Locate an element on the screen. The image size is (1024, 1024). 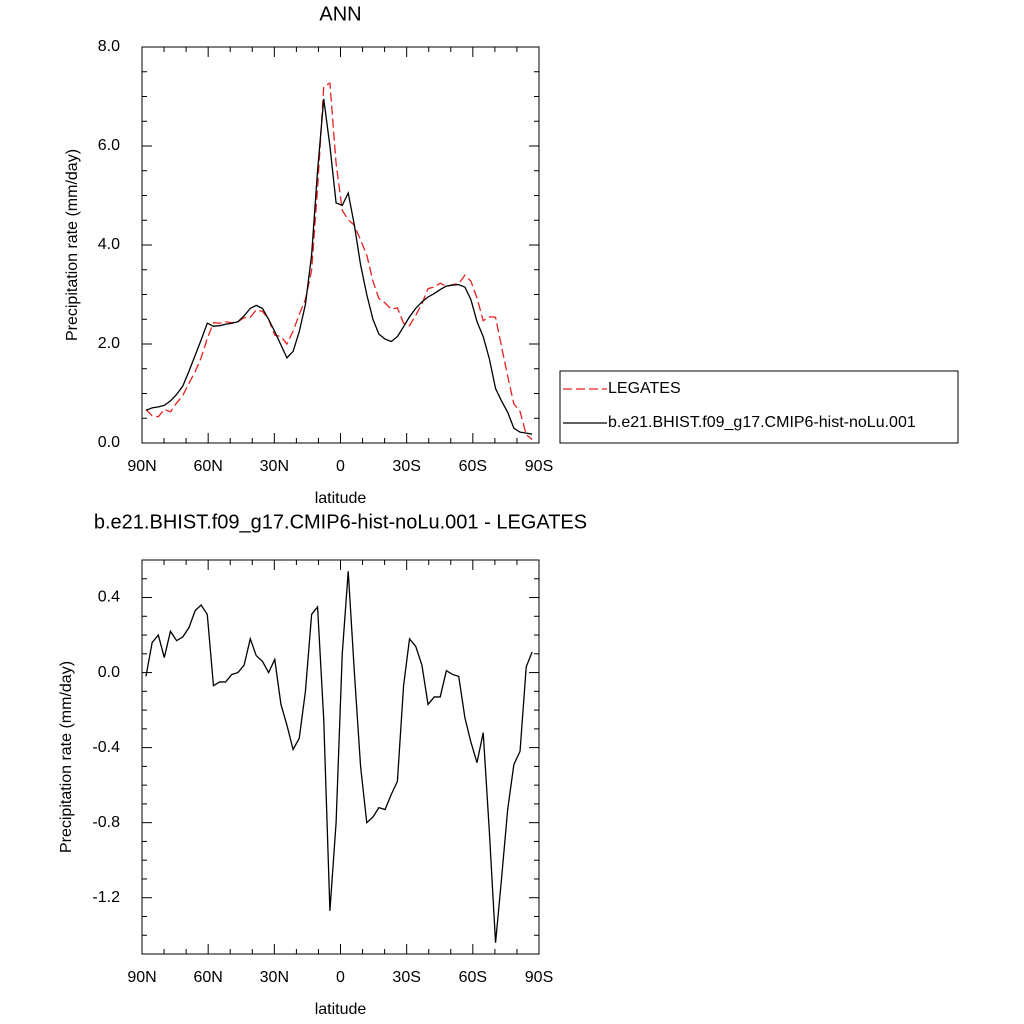
y-tick-label: -1.2 is located at coordinates (106, 897).